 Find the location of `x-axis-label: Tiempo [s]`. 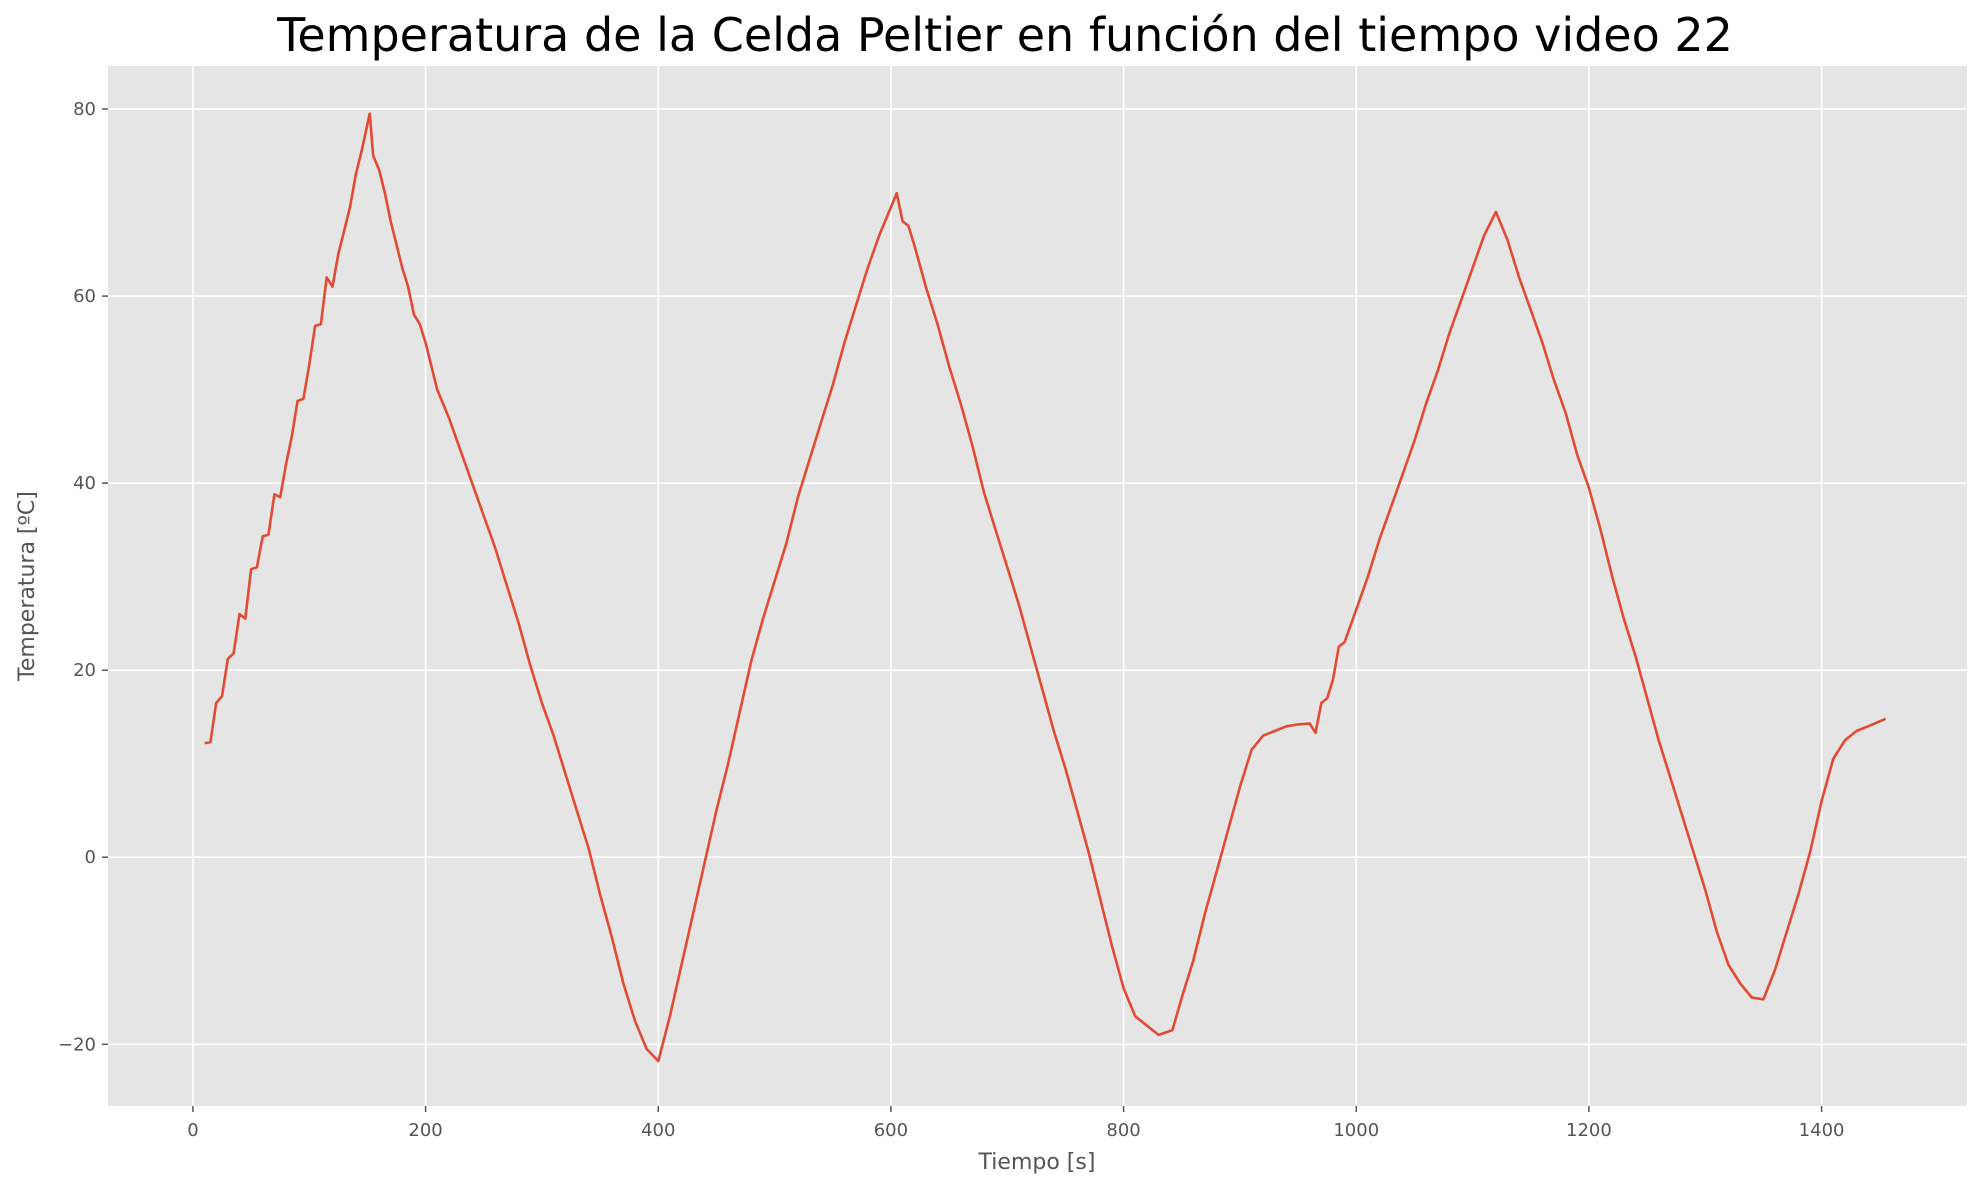

x-axis-label: Tiempo [s] is located at coordinates (1037, 1162).